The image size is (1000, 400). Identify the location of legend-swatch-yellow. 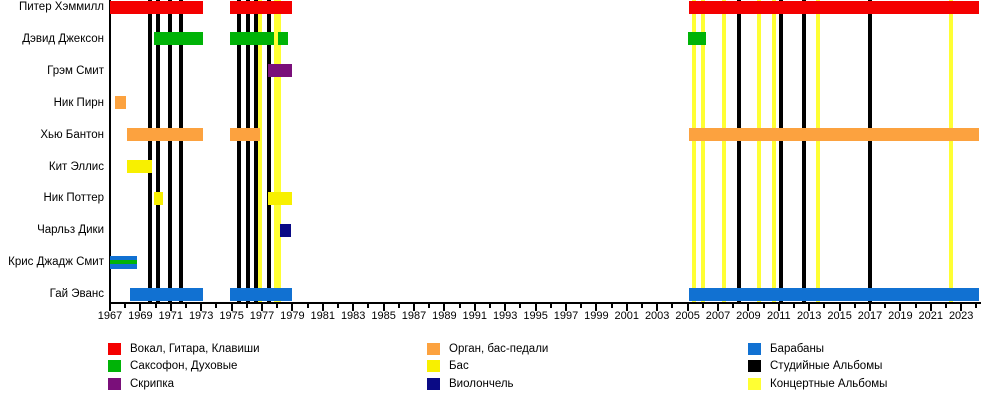
(433, 366).